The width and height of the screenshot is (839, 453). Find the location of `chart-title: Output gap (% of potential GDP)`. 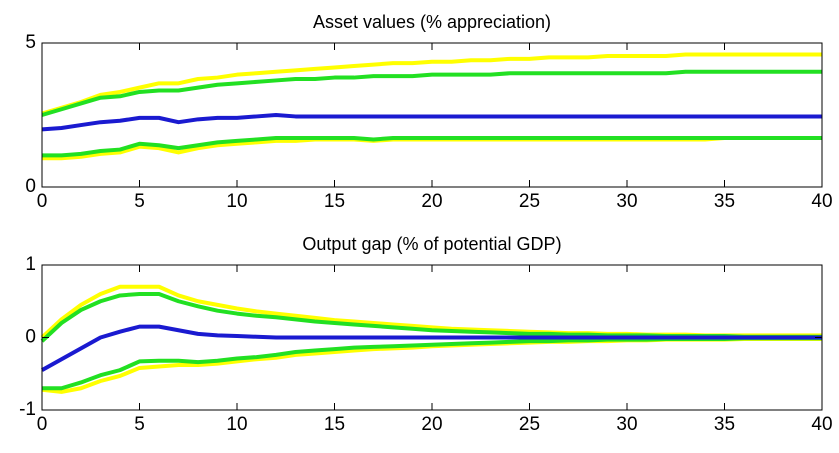

chart-title: Output gap (% of potential GDP) is located at coordinates (431, 244).